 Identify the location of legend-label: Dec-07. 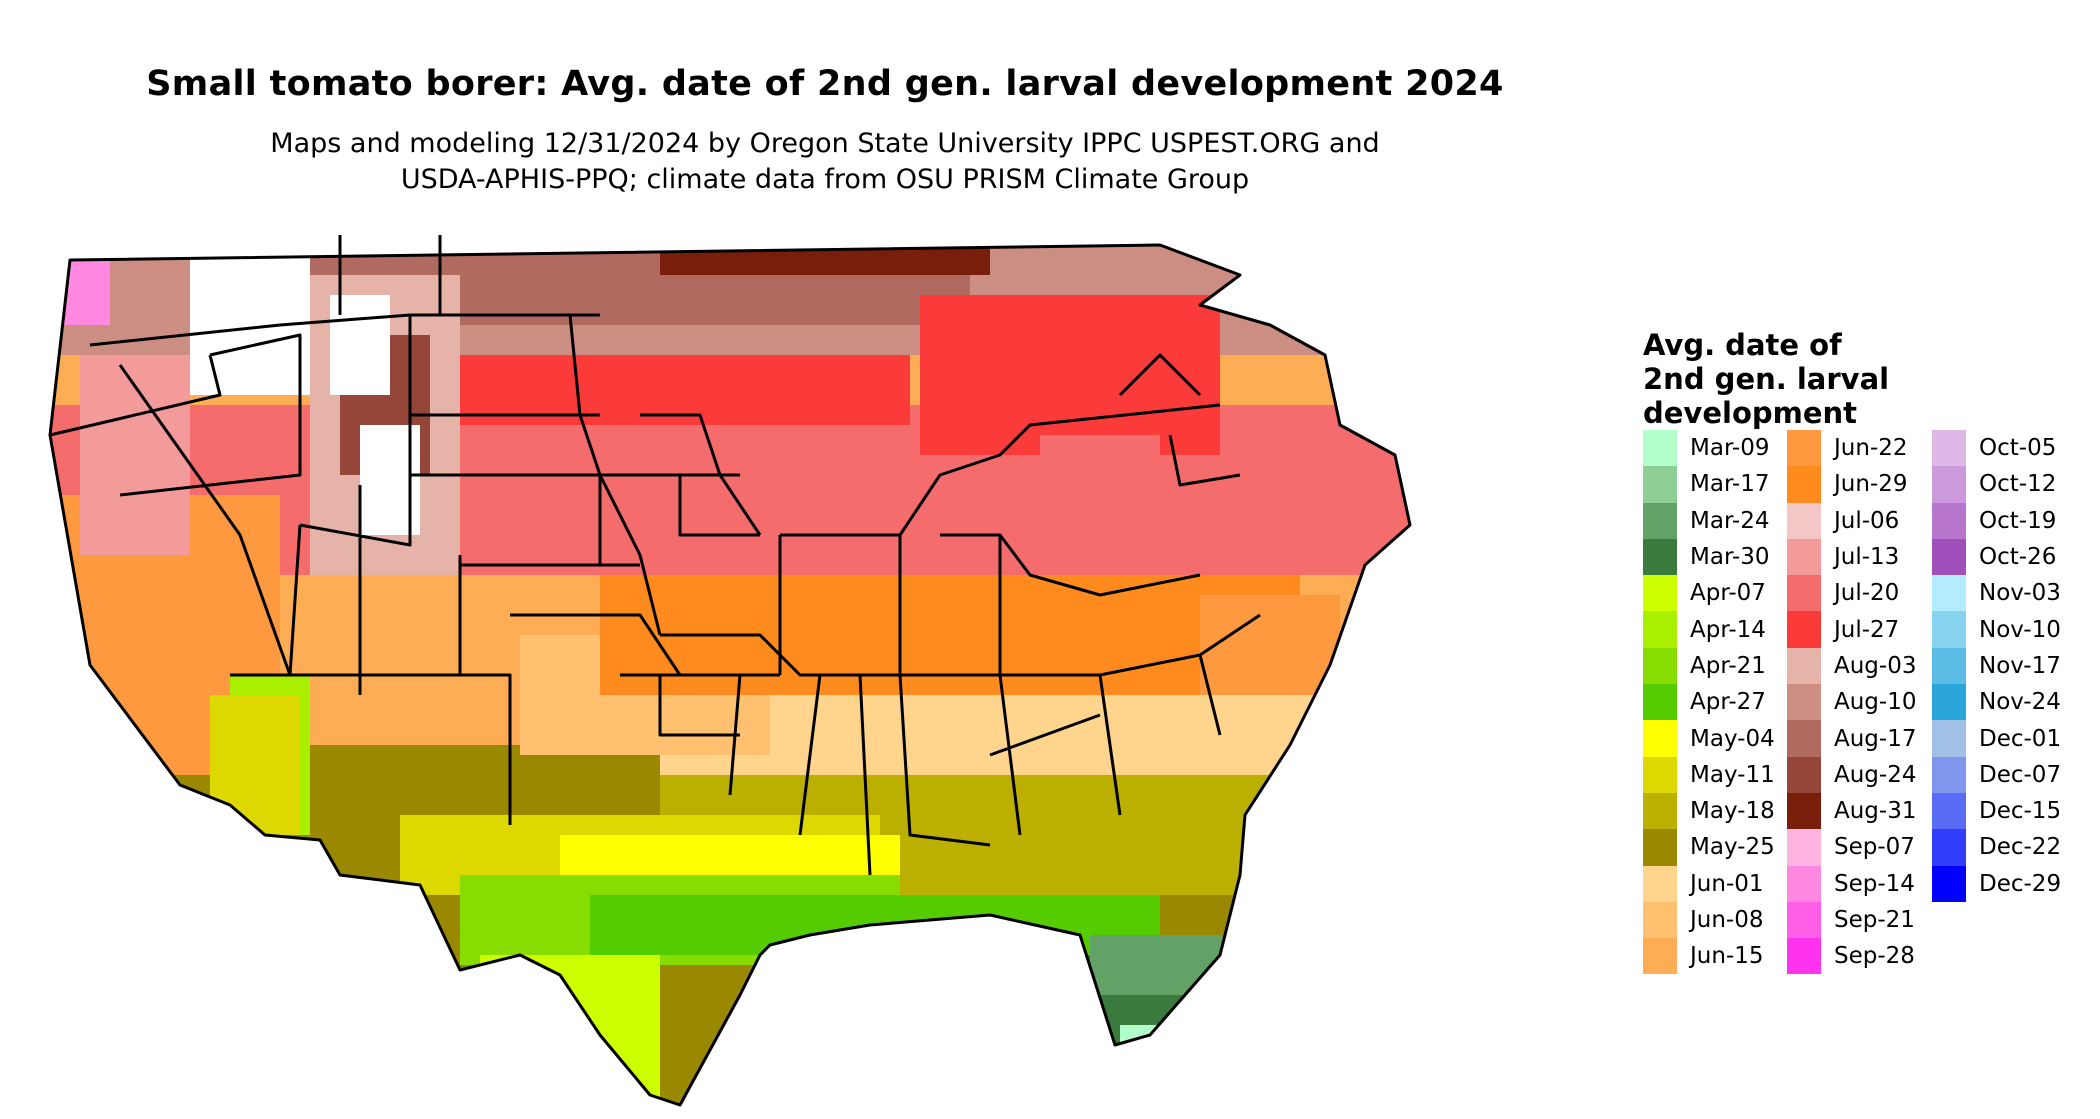
(2020, 774).